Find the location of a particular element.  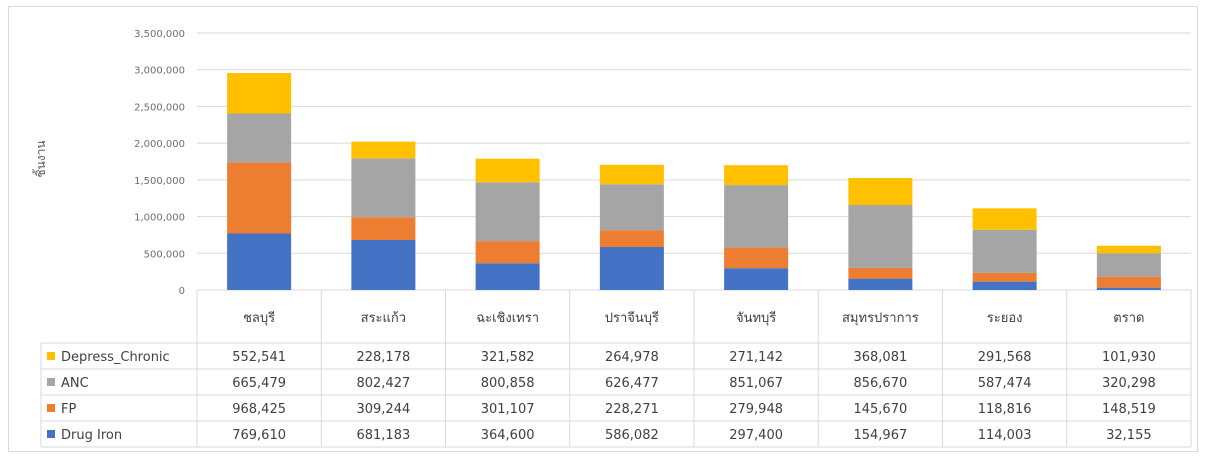

data-label: 271,142 is located at coordinates (756, 357).